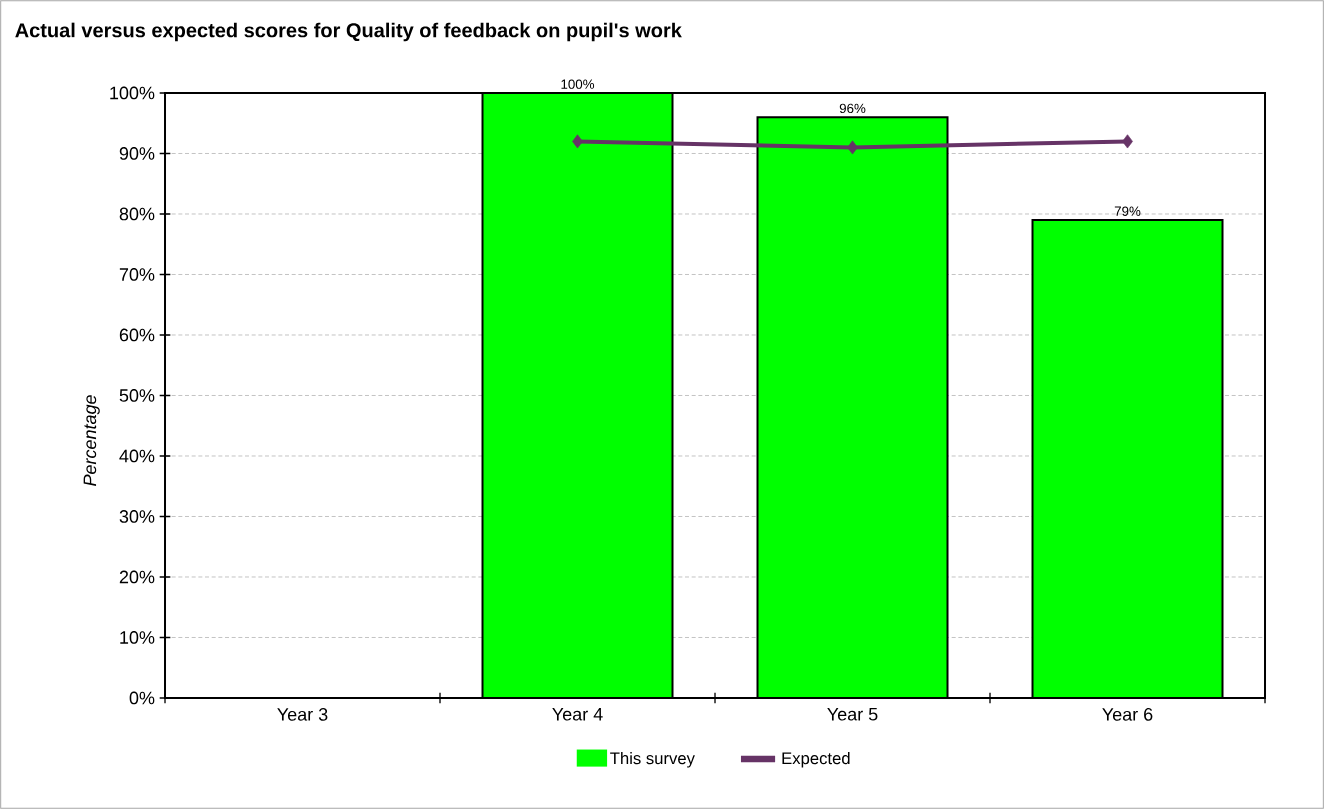 Image resolution: width=1324 pixels, height=809 pixels. Describe the element at coordinates (652, 759) in the screenshot. I see `legend-label: This survey` at that location.